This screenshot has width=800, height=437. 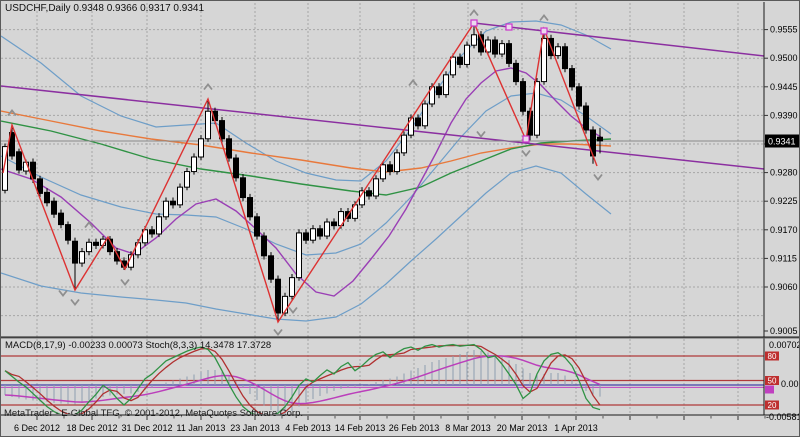 What do you see at coordinates (772, 356) in the screenshot?
I see `svg-text: 80` at bounding box center [772, 356].